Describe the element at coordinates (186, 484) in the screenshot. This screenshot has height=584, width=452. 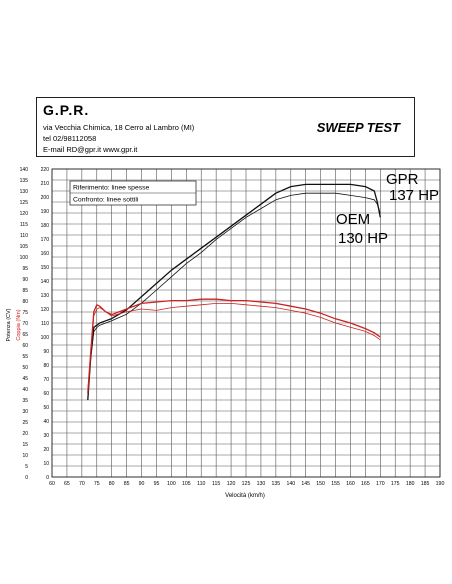
I see `x-tick-label: 105` at that location.